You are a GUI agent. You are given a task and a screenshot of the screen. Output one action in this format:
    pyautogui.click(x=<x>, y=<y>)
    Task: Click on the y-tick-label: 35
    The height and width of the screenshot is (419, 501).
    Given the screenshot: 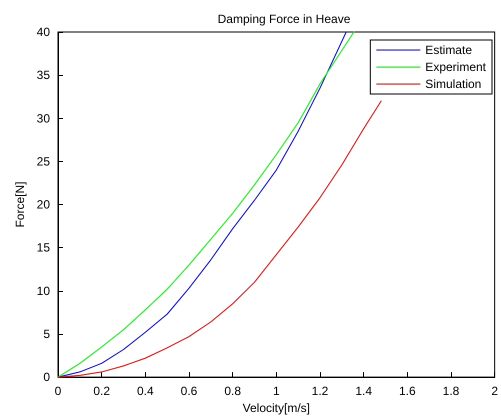 What is the action you would take?
    pyautogui.click(x=43, y=75)
    